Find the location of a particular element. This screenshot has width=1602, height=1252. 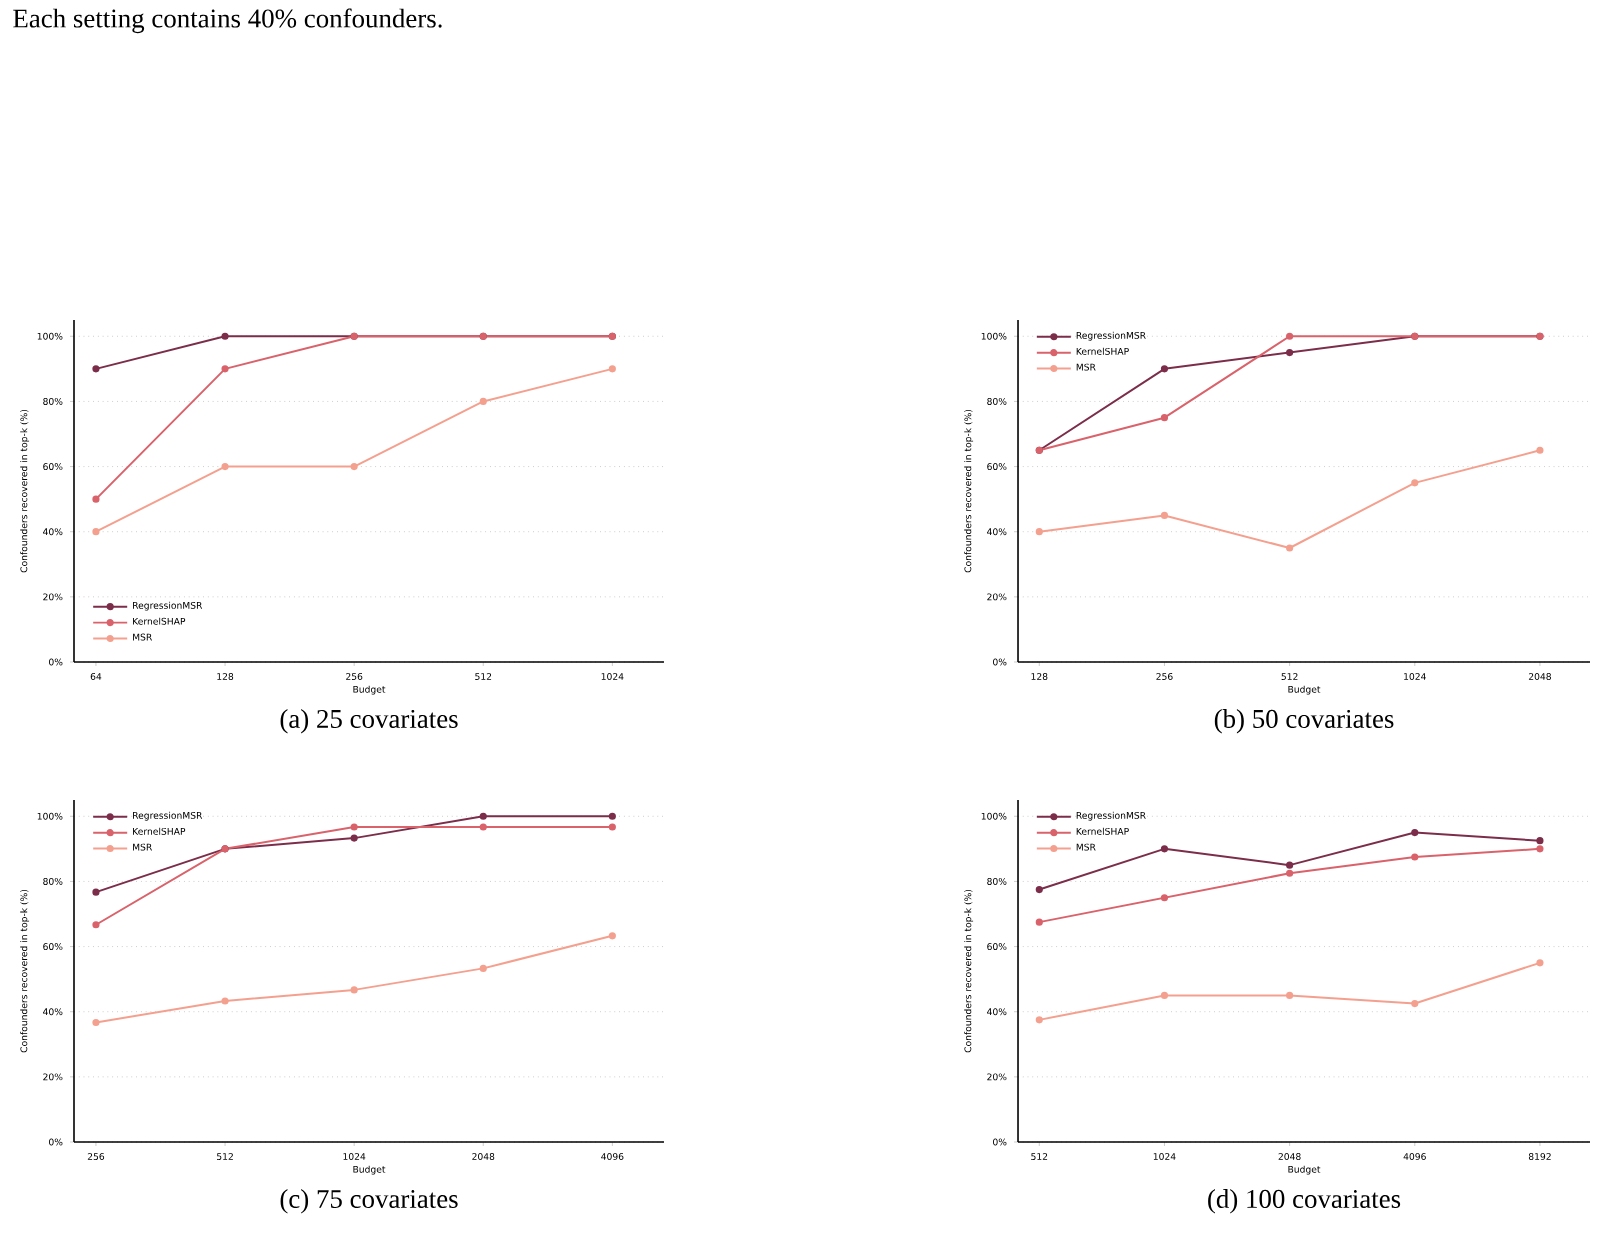

text: (a) 25 covariates is located at coordinates (369, 721).